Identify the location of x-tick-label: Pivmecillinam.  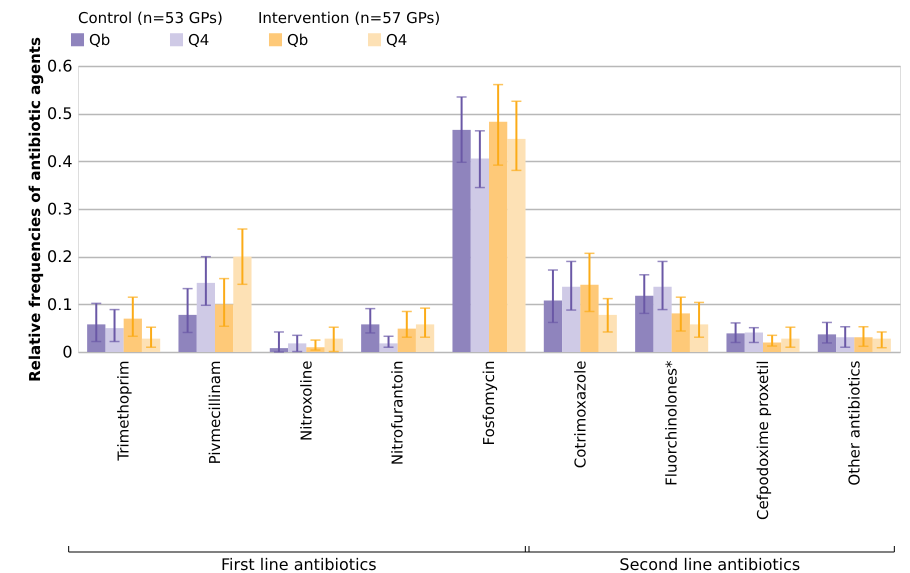
(215, 412).